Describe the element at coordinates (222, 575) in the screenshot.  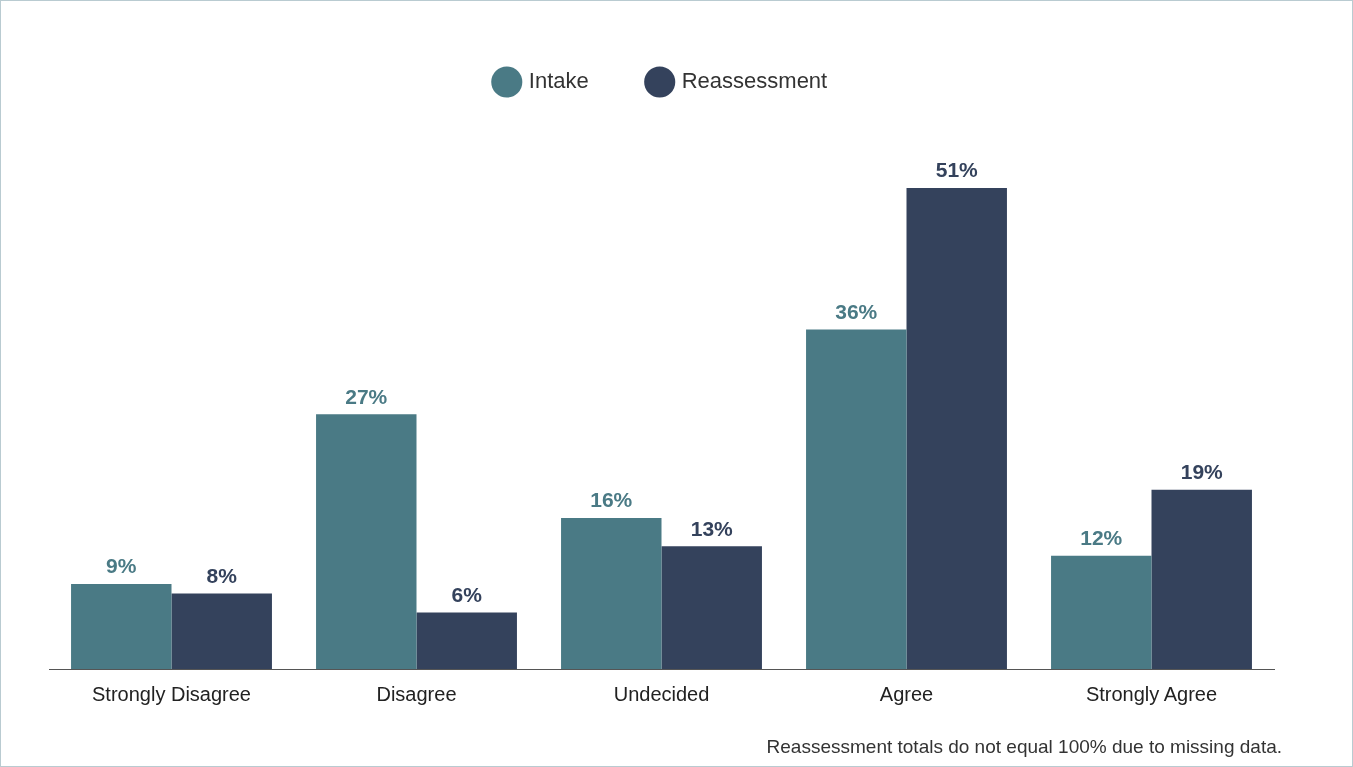
I see `data-label: 8%` at that location.